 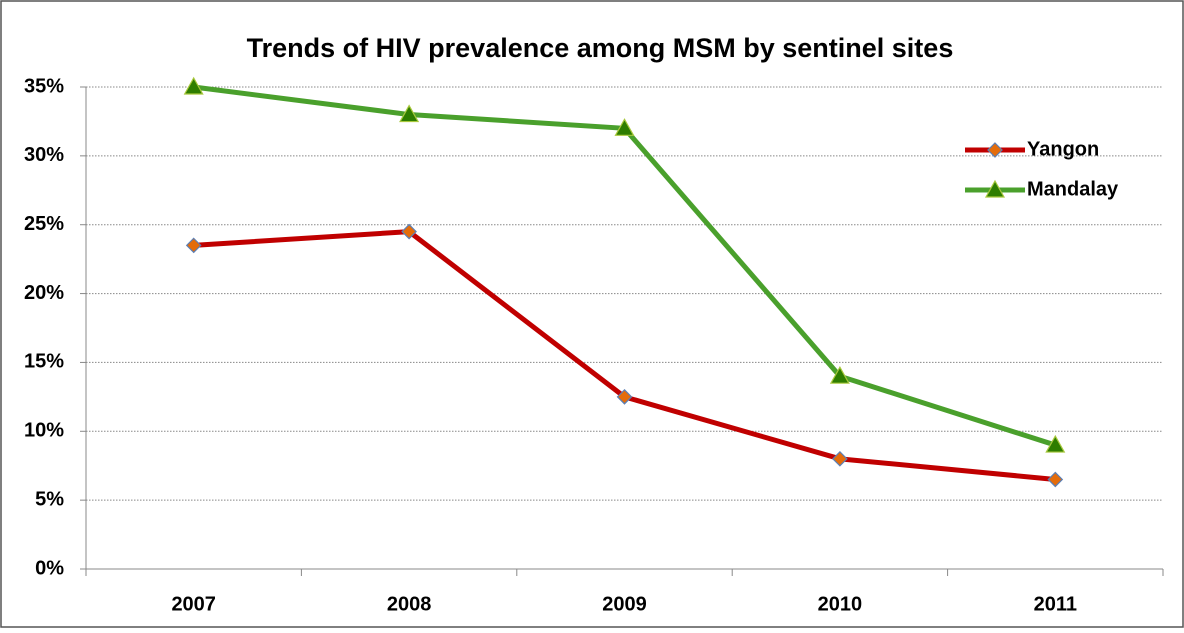 I want to click on x-tick-label: 2011, so click(x=1055, y=604).